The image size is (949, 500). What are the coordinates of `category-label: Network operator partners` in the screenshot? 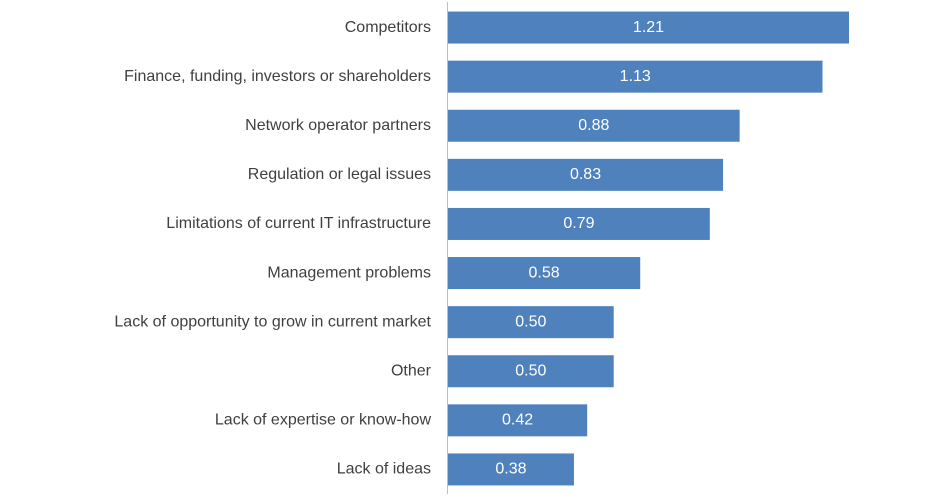 It's located at (338, 125).